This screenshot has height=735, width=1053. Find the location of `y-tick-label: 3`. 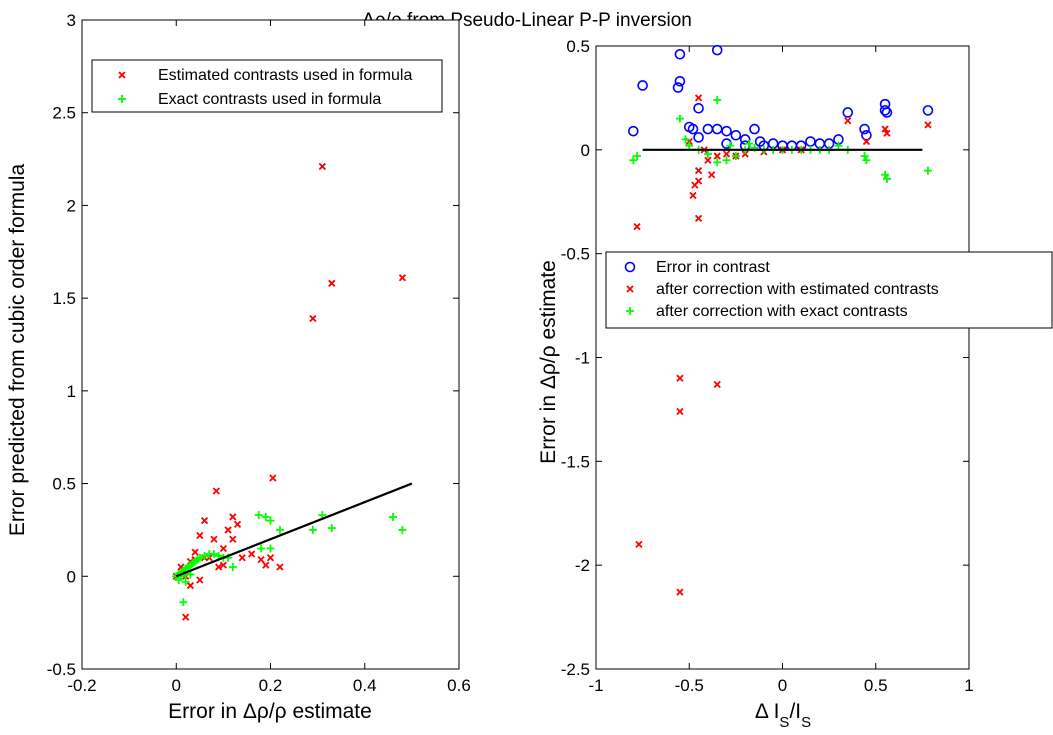

y-tick-label: 3 is located at coordinates (71, 20).